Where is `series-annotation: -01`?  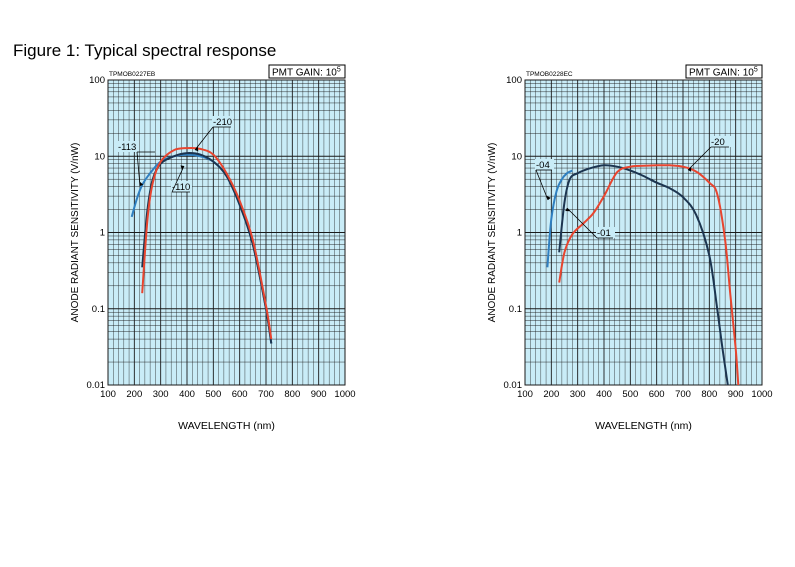
series-annotation: -01 is located at coordinates (604, 233).